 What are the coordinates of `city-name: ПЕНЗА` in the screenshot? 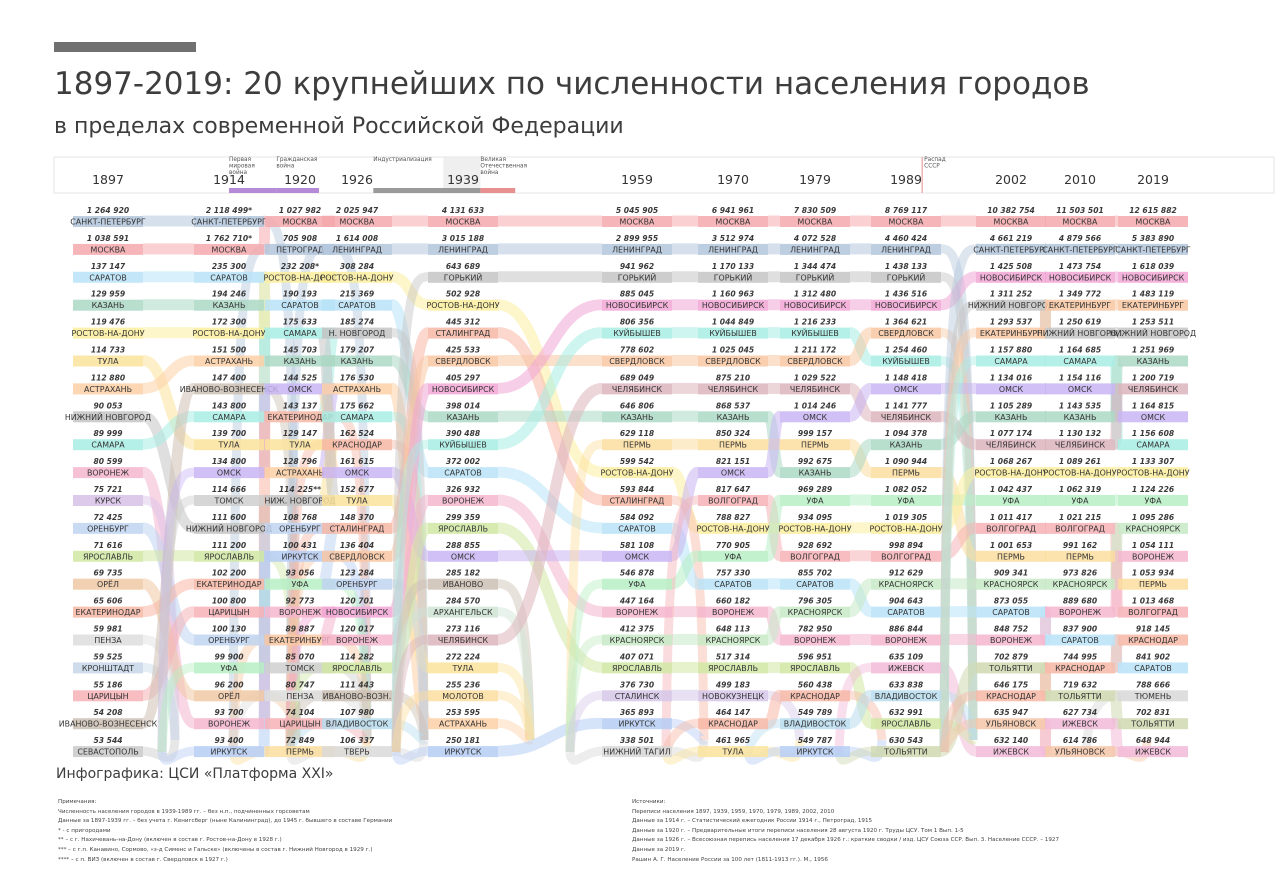 It's located at (300, 696).